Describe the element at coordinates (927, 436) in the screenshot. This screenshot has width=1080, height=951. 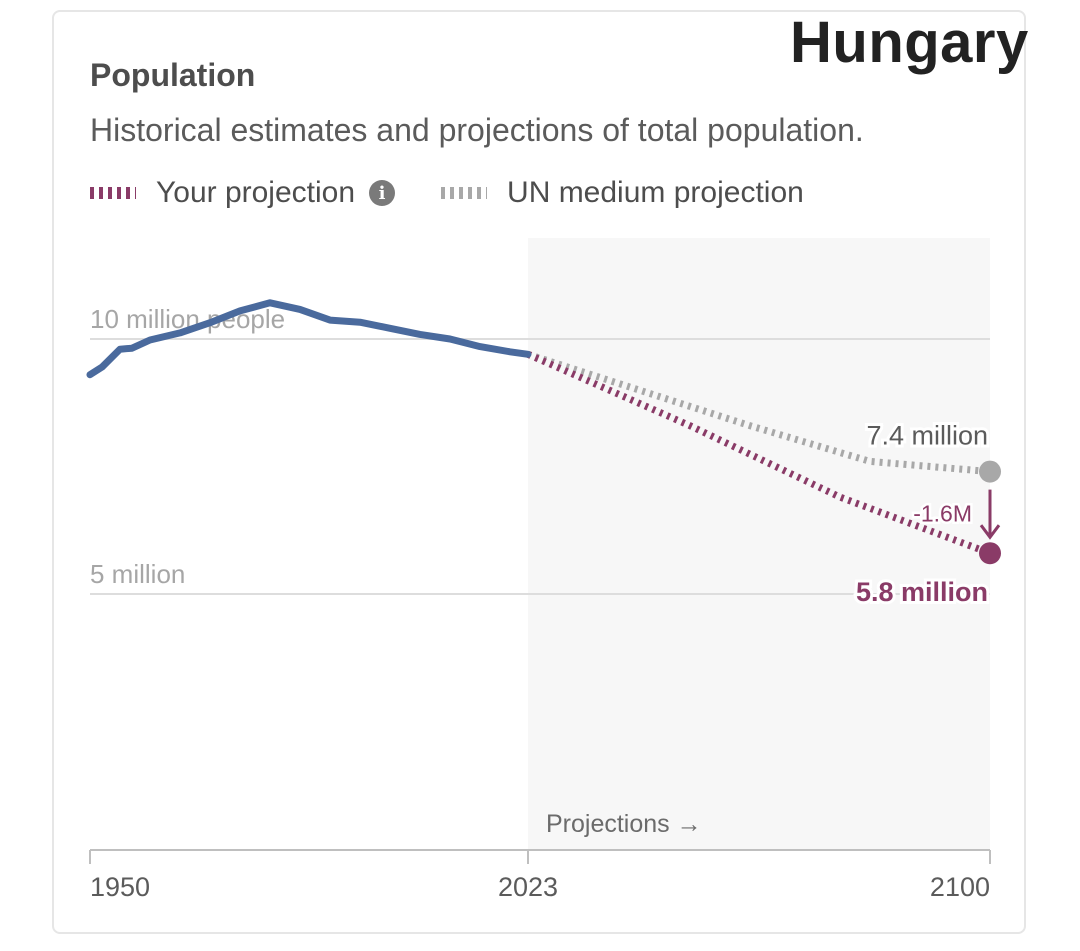
I see `end-label-un-projection: 7.4 million` at that location.